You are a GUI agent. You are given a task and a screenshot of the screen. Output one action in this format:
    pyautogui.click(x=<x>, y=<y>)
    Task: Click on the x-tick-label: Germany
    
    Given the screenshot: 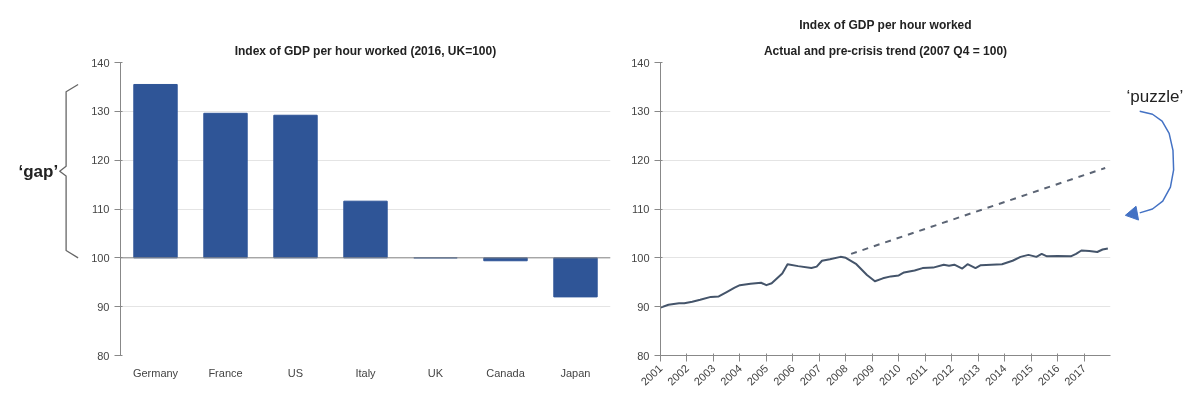 What is the action you would take?
    pyautogui.click(x=155, y=372)
    